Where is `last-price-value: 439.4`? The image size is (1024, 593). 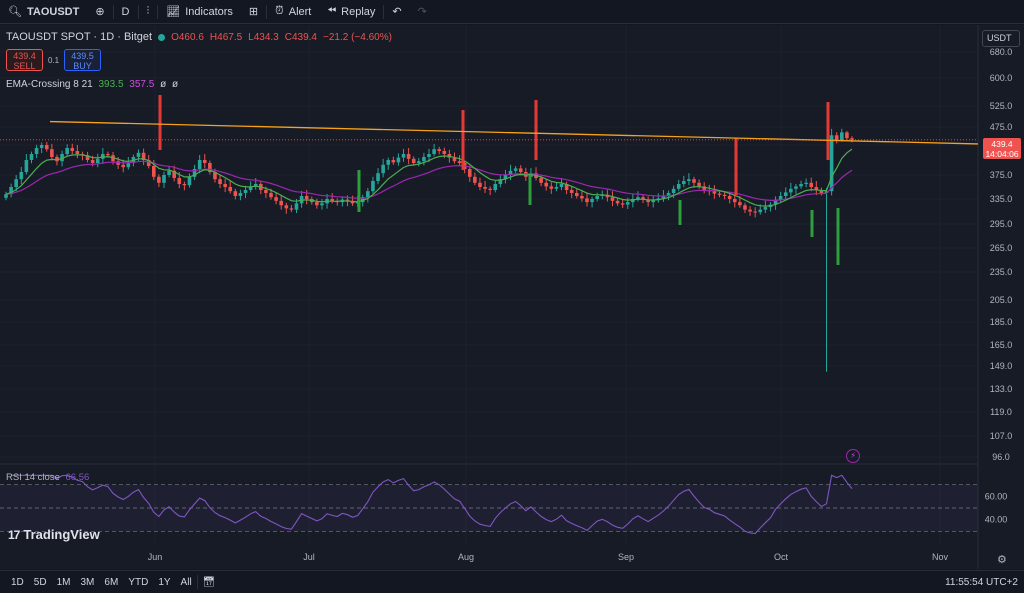 last-price-value: 439.4 is located at coordinates (1002, 144).